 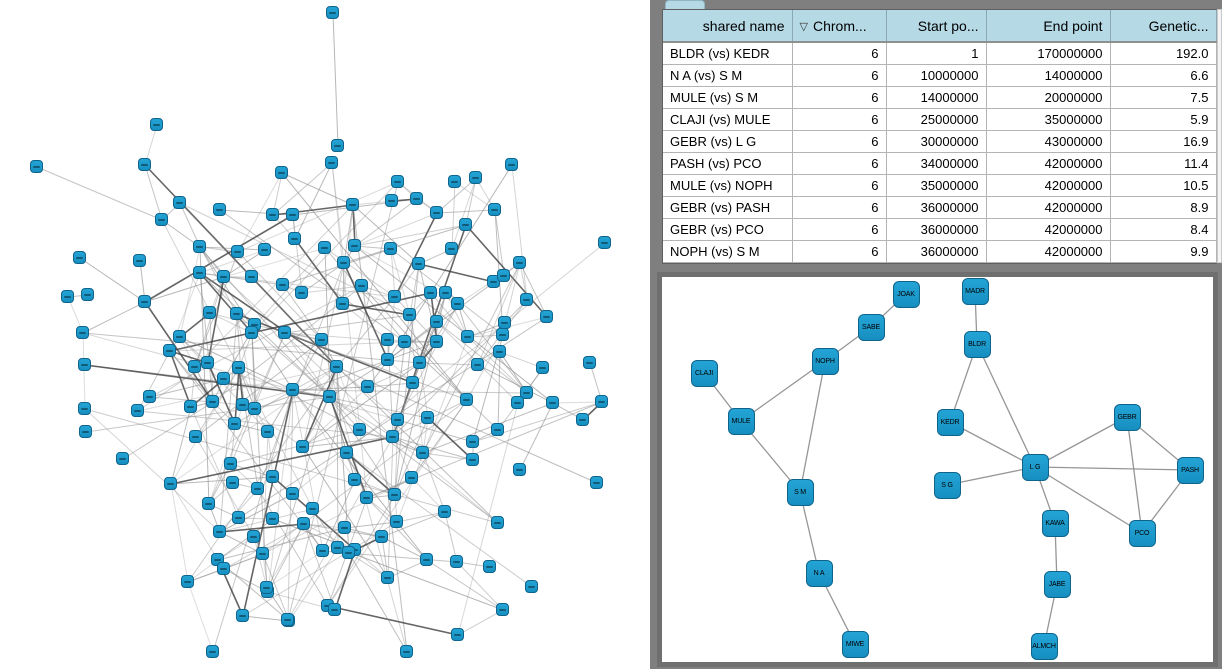 I want to click on subnetwork-node-almch: ALMCH, so click(x=1044, y=646).